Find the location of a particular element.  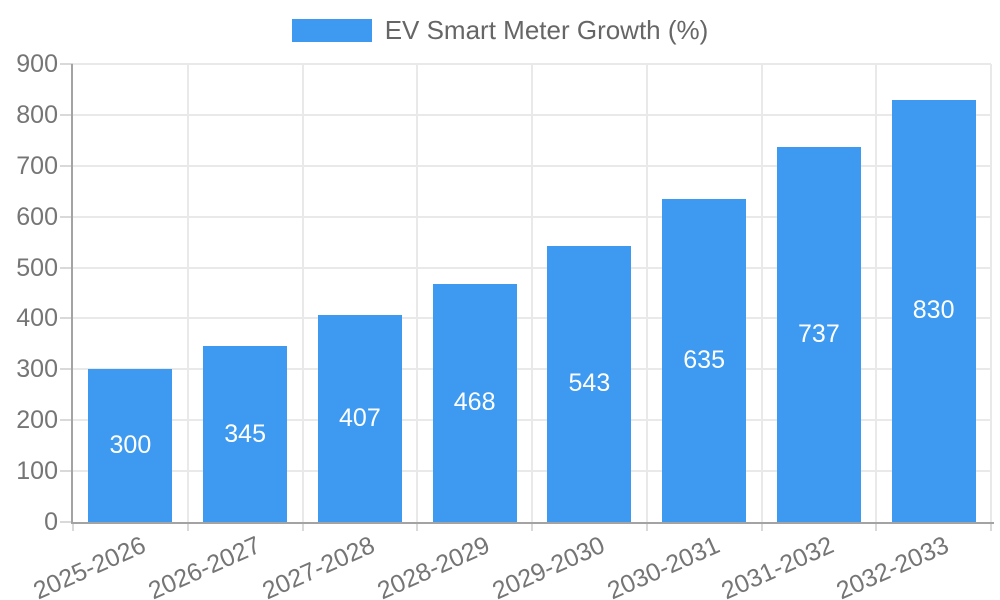

bar-value-label: 737 is located at coordinates (819, 333).